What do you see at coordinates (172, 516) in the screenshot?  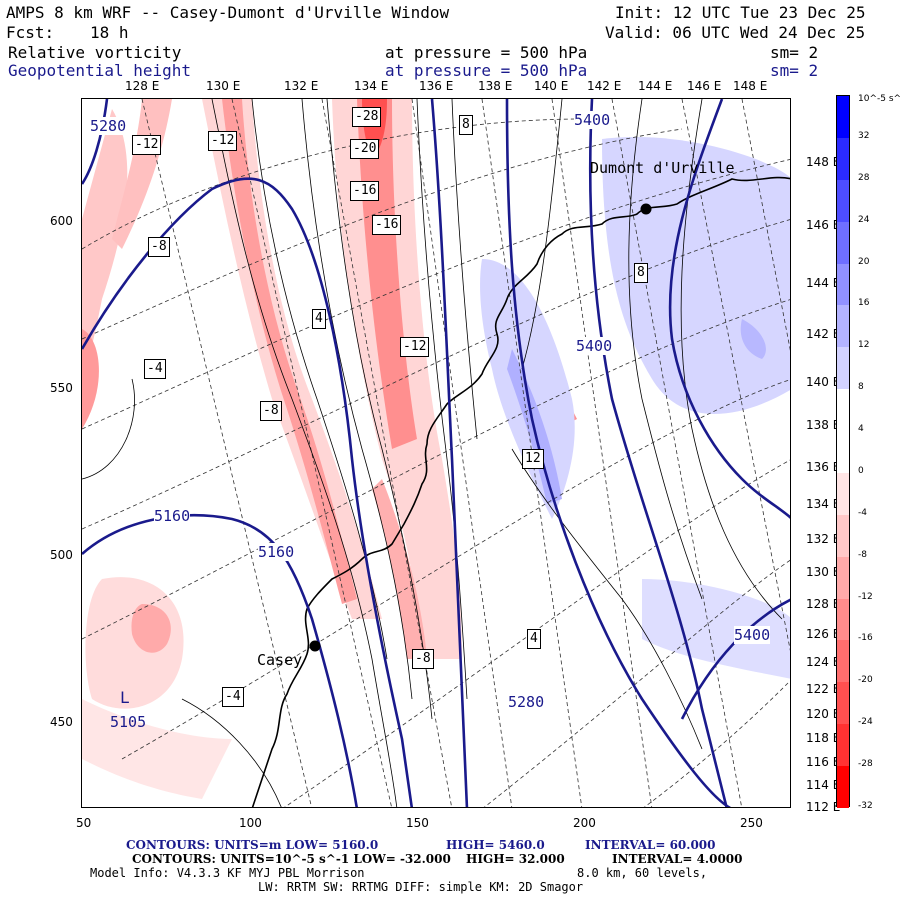 I see `height-contour-label: 5160` at bounding box center [172, 516].